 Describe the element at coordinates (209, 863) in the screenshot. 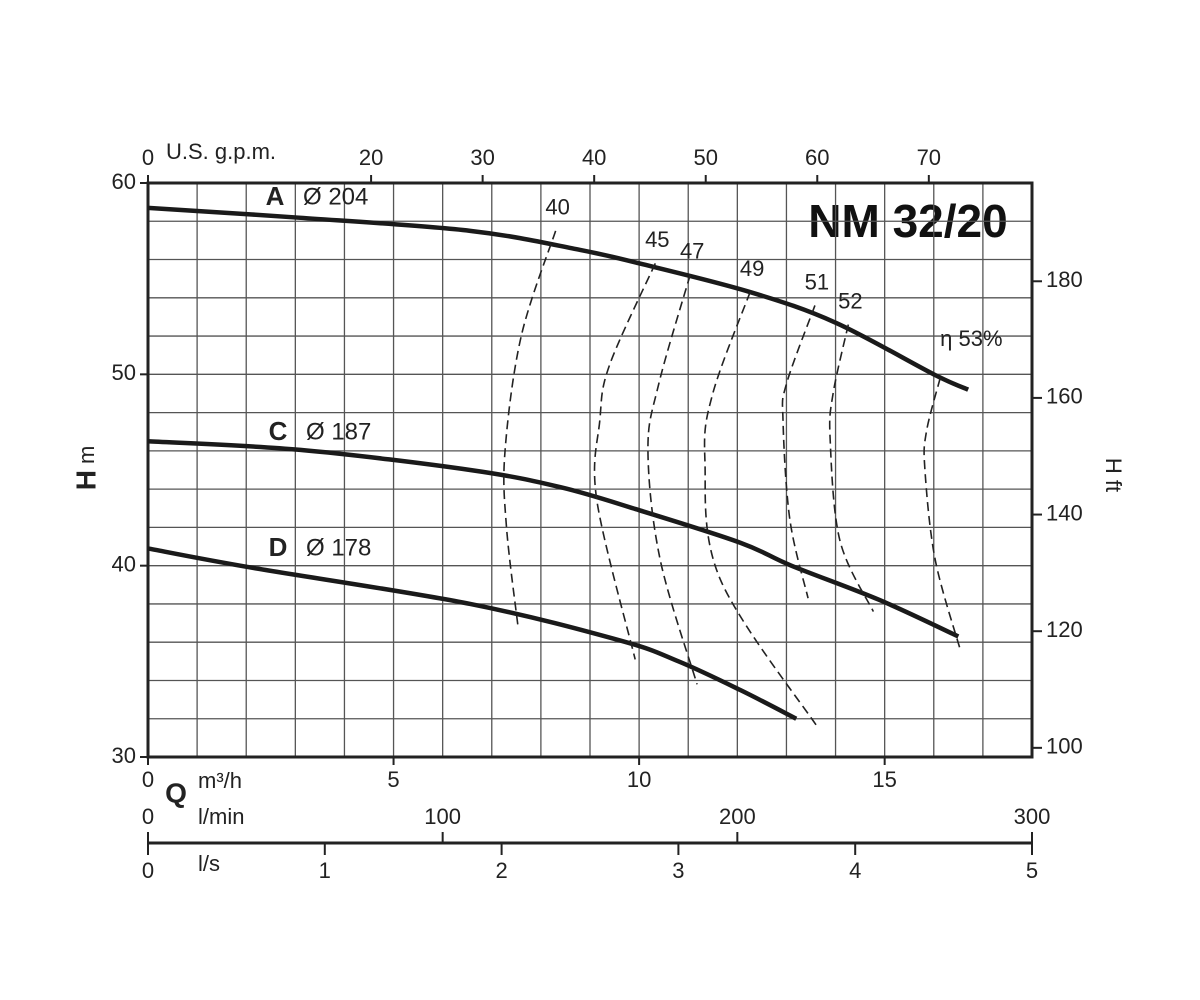

I see `x4-axis-label: l/s` at that location.